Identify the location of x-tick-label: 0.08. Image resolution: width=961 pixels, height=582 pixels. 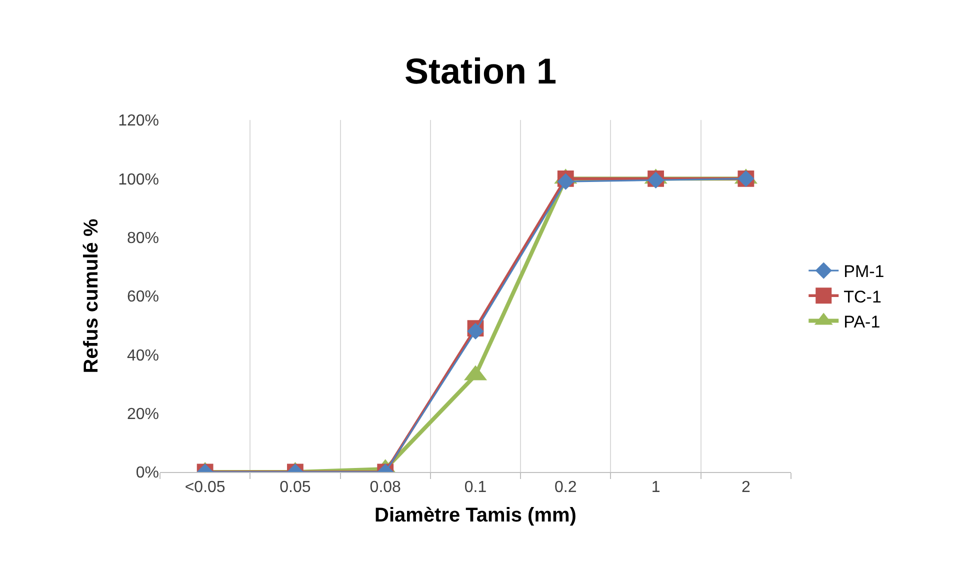
(386, 487).